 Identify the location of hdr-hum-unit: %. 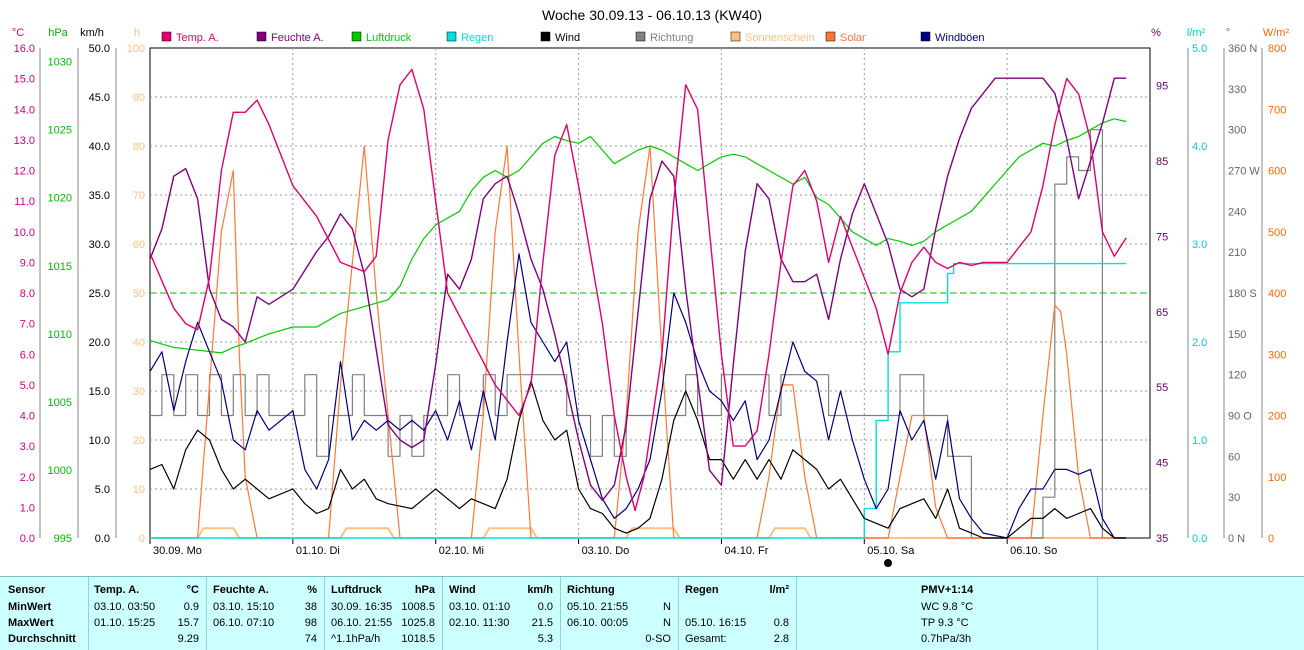
(312, 590).